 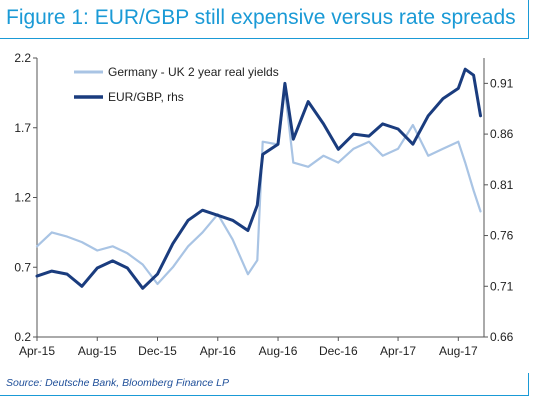 I want to click on frame-line-bottom, so click(x=264, y=395).